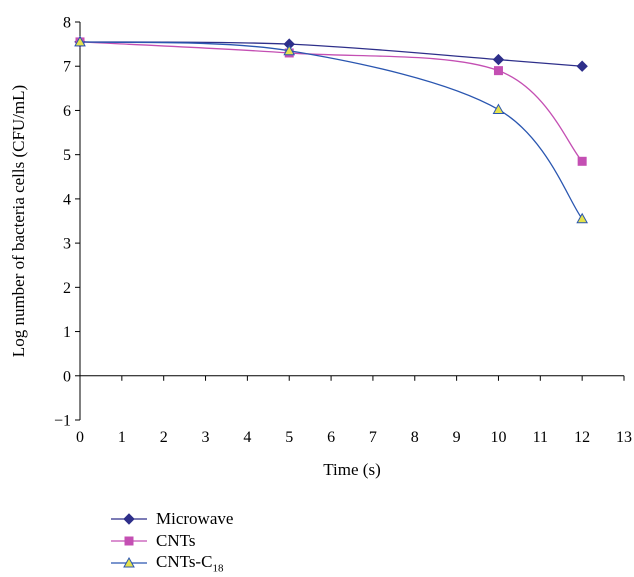  Describe the element at coordinates (129, 541) in the screenshot. I see `legend-marker-cnts-icon` at that location.